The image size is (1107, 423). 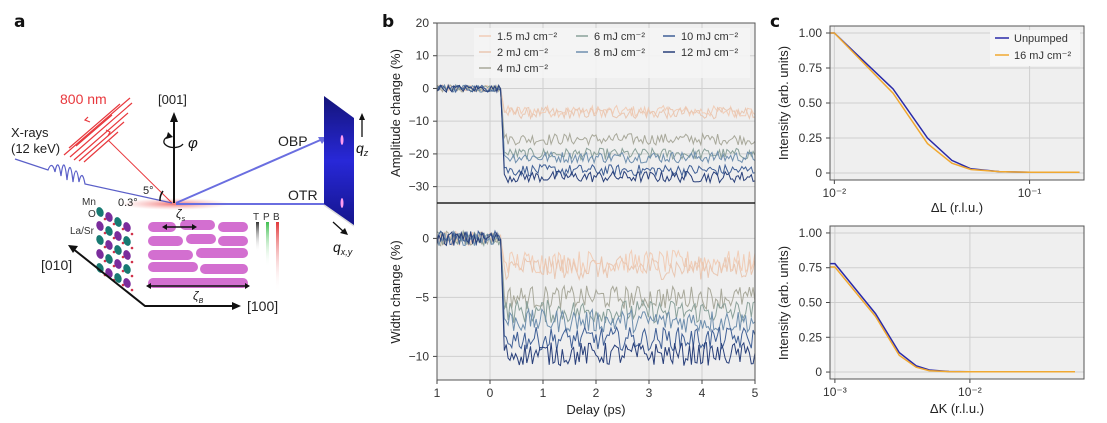 I want to click on b-legend-box, so click(x=612, y=53).